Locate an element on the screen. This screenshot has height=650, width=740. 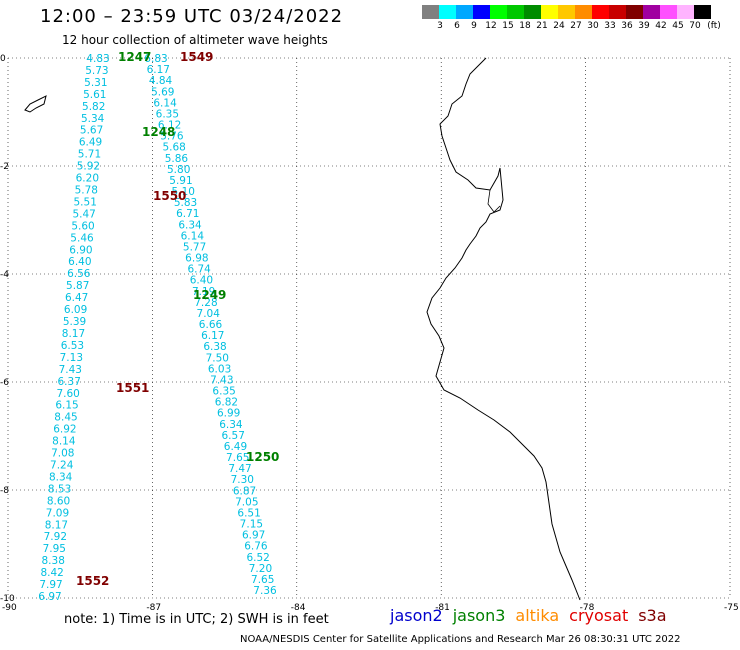
wave-height-value: 5.47 is located at coordinates (83, 214).